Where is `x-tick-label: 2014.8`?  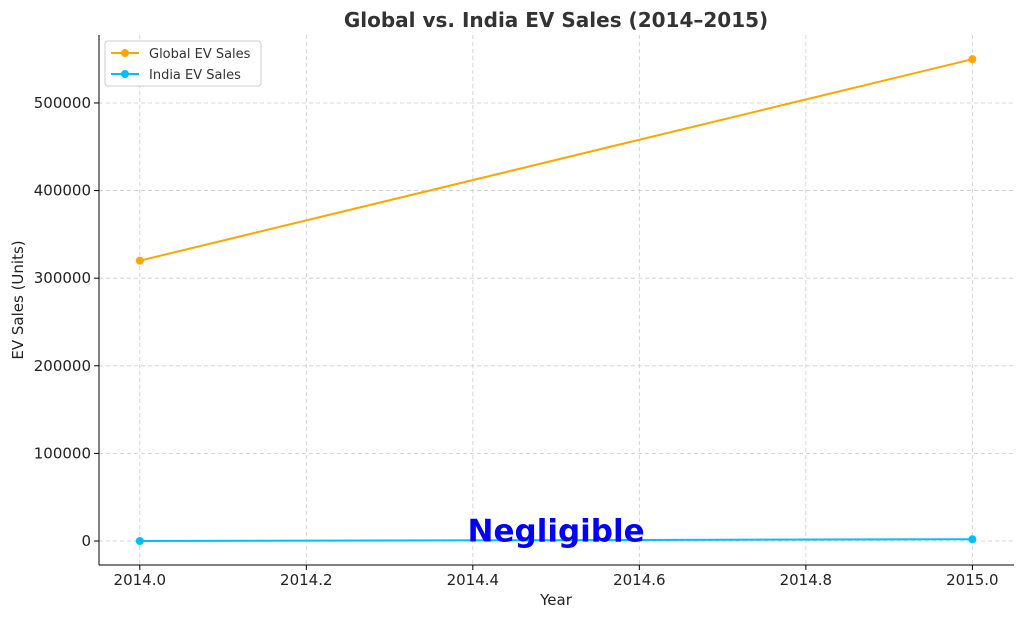
x-tick-label: 2014.8 is located at coordinates (806, 580).